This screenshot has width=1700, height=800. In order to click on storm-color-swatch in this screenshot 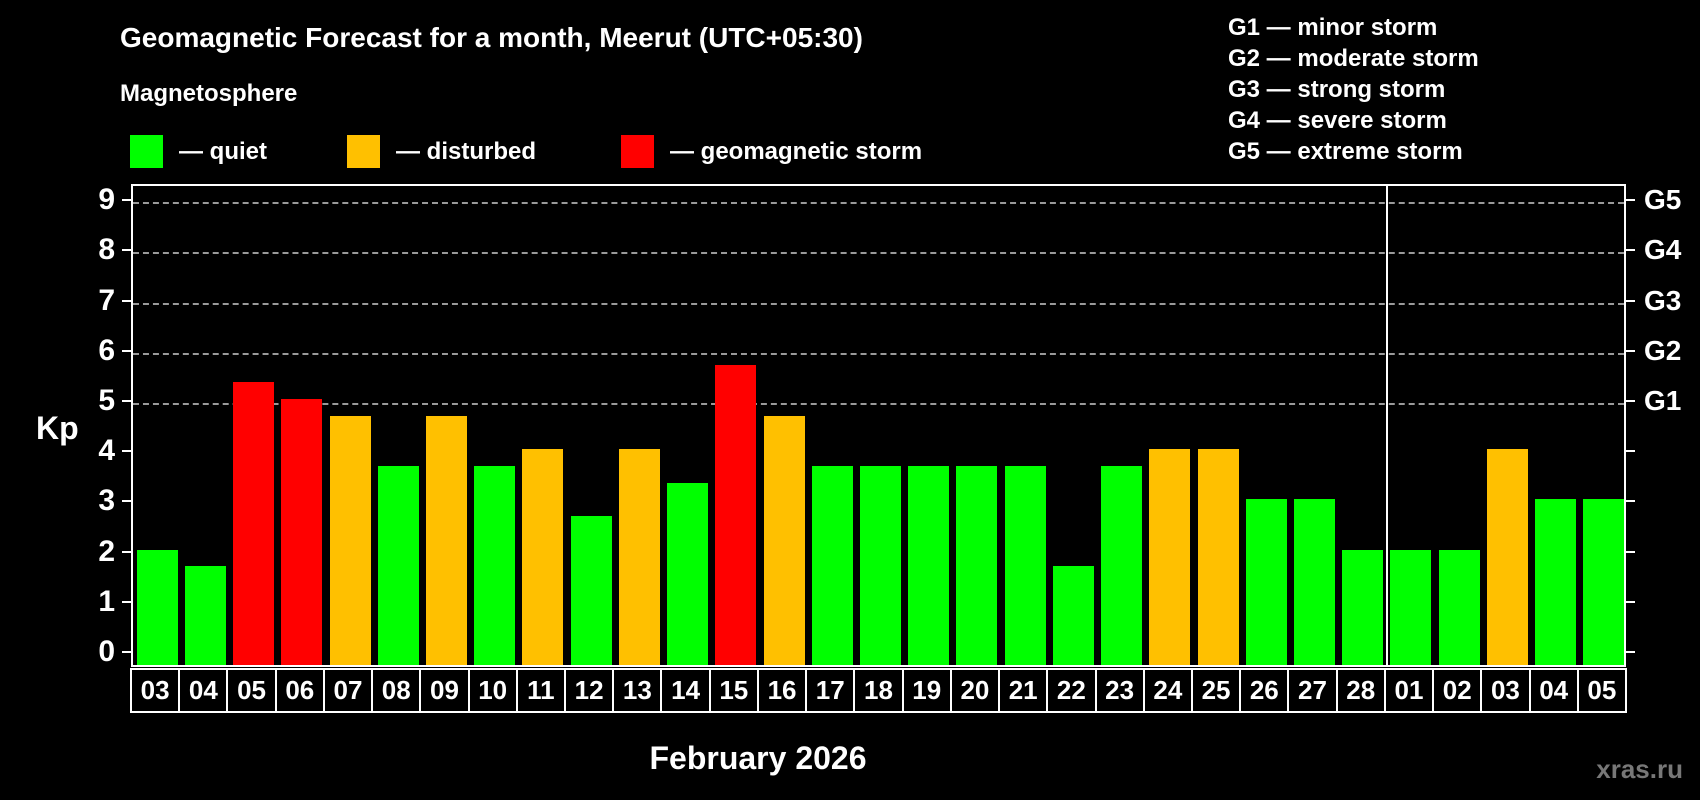, I will do `click(637, 151)`.